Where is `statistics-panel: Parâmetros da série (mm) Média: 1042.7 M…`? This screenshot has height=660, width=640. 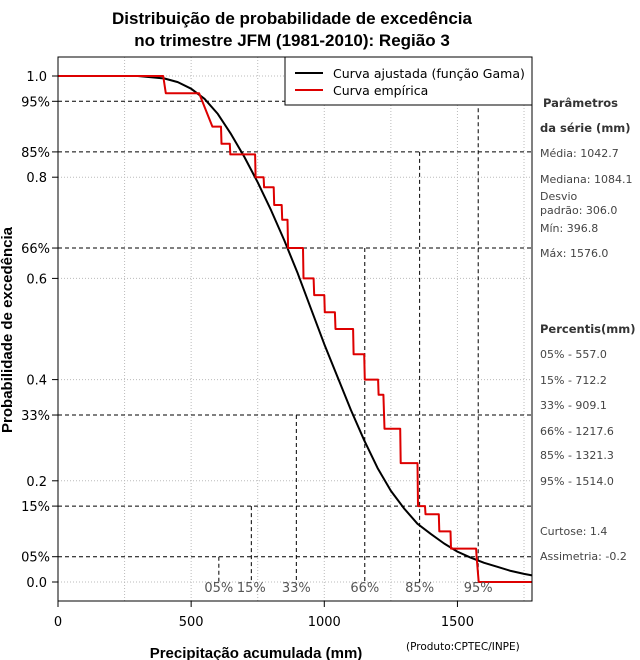 statistics-panel: Parâmetros da série (mm) Média: 1042.7 M… is located at coordinates (587, 329).